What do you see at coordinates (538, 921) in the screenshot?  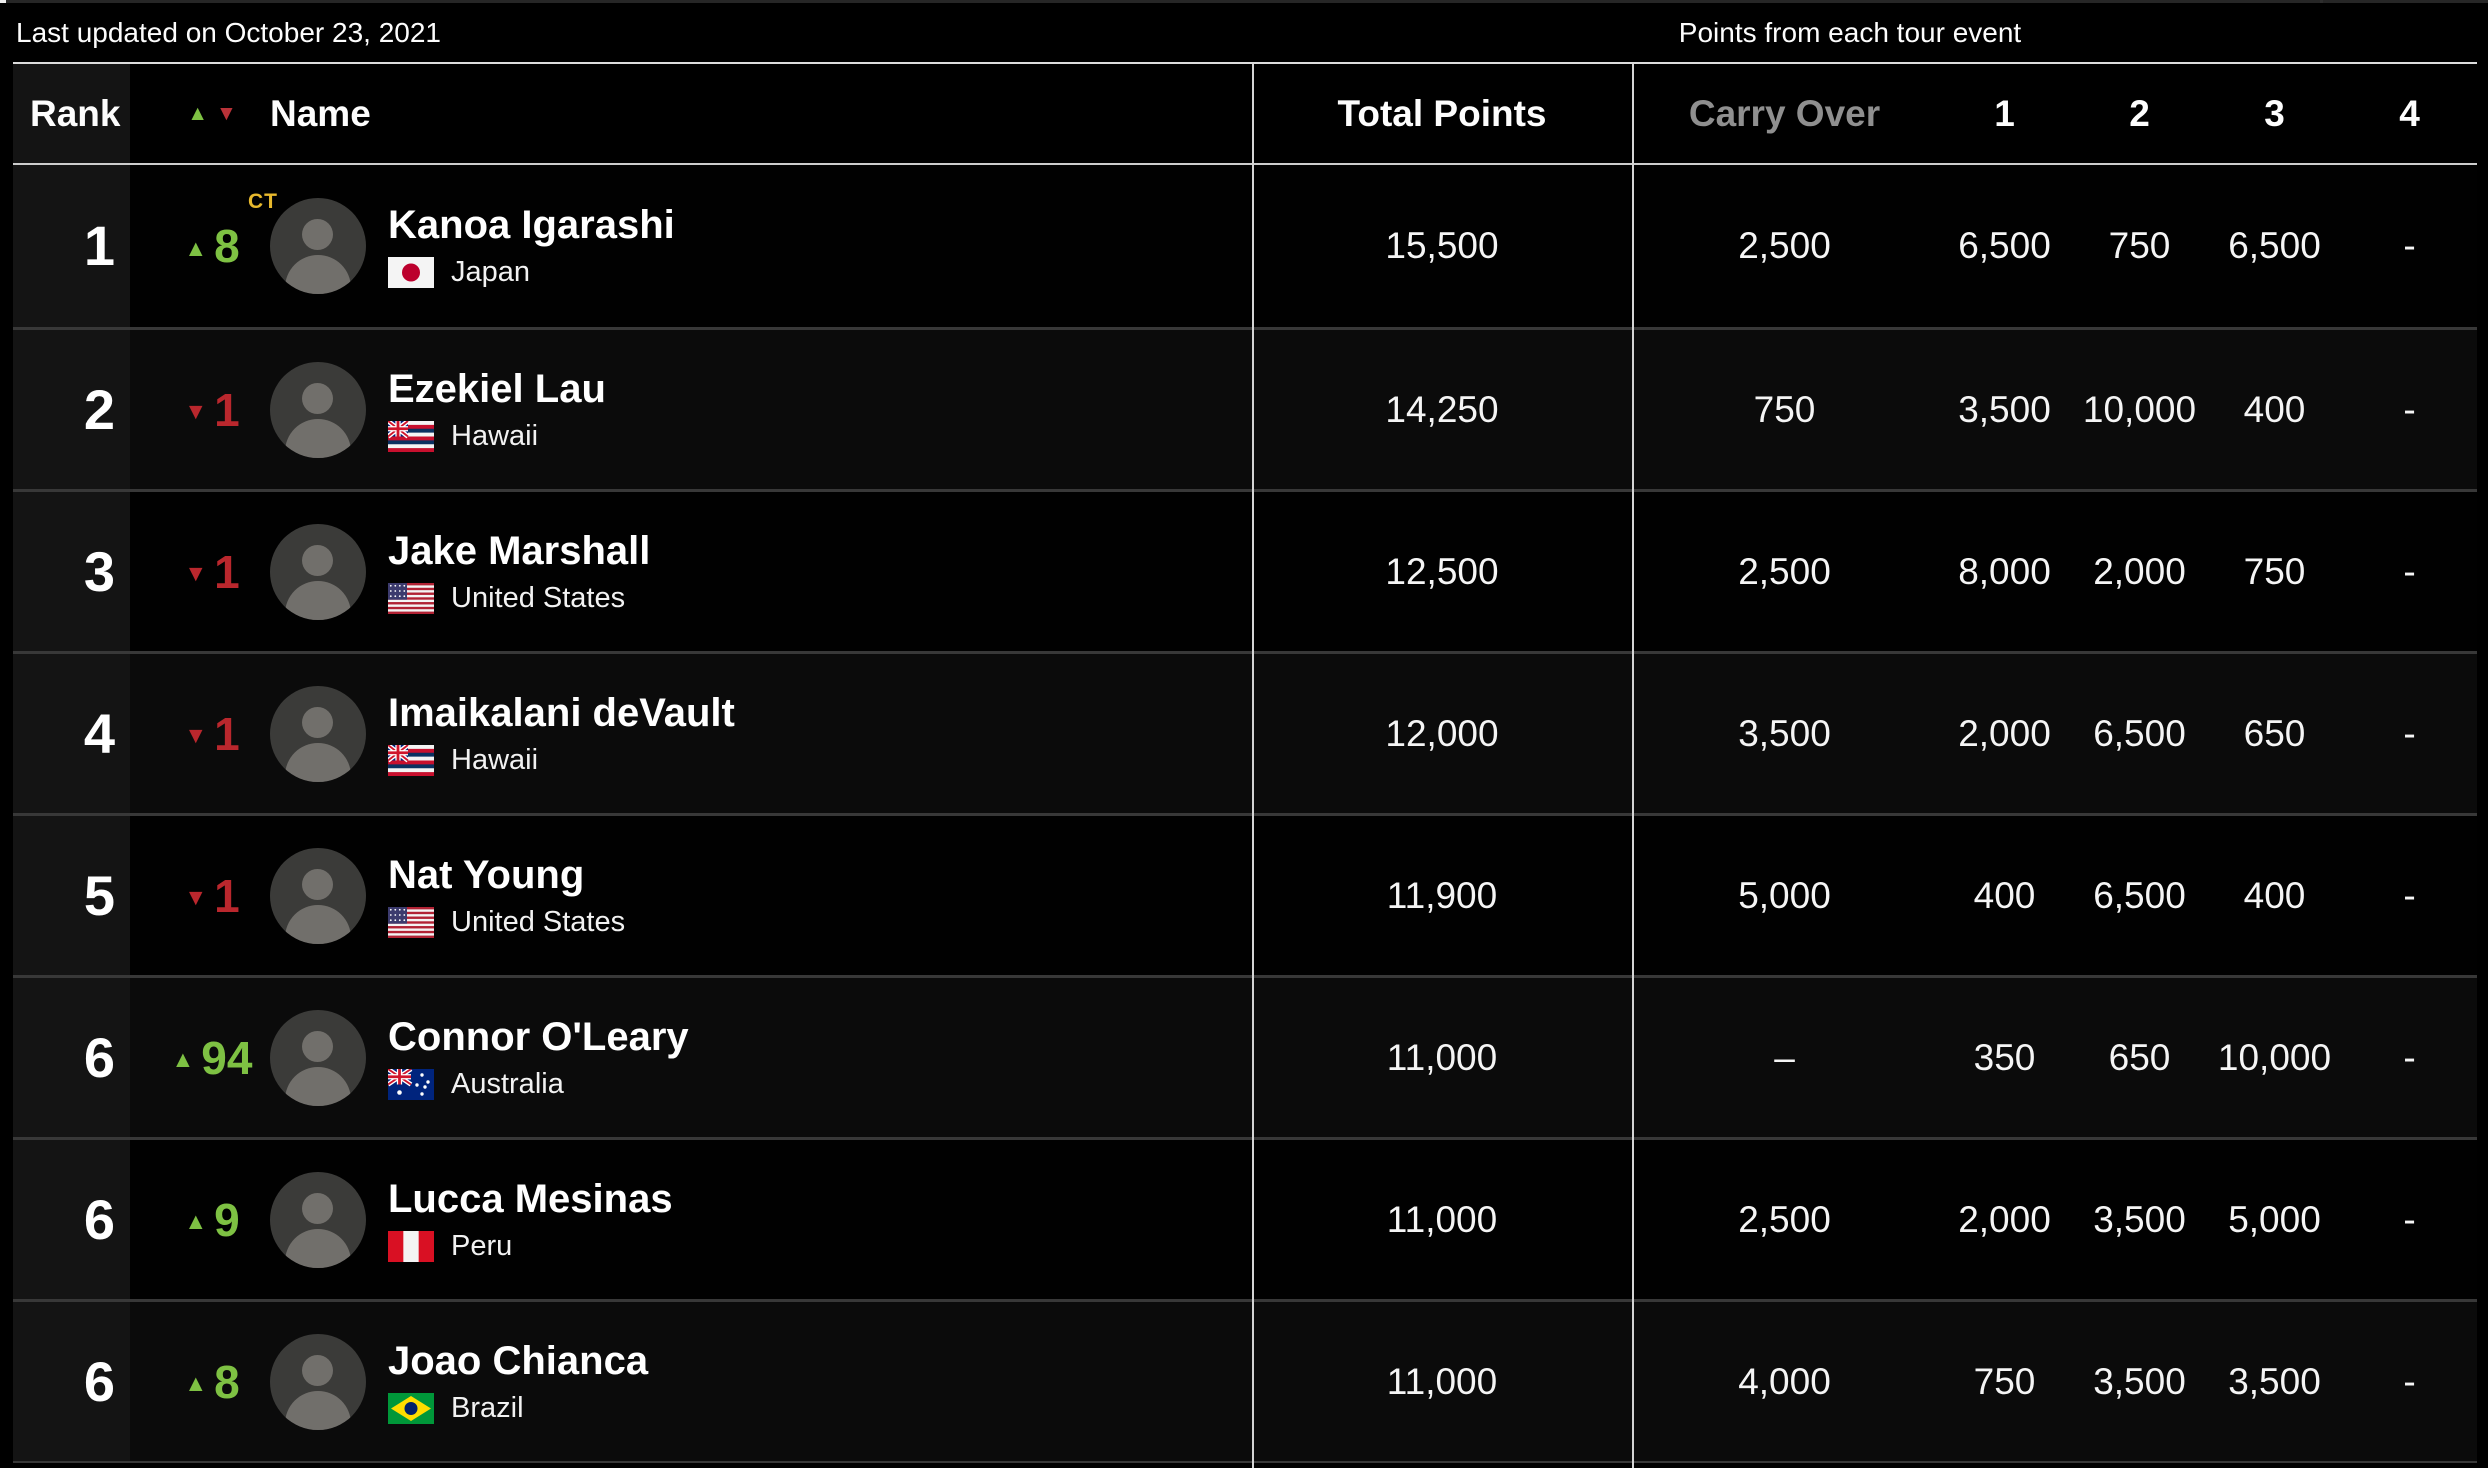 I see `country-name: United States` at bounding box center [538, 921].